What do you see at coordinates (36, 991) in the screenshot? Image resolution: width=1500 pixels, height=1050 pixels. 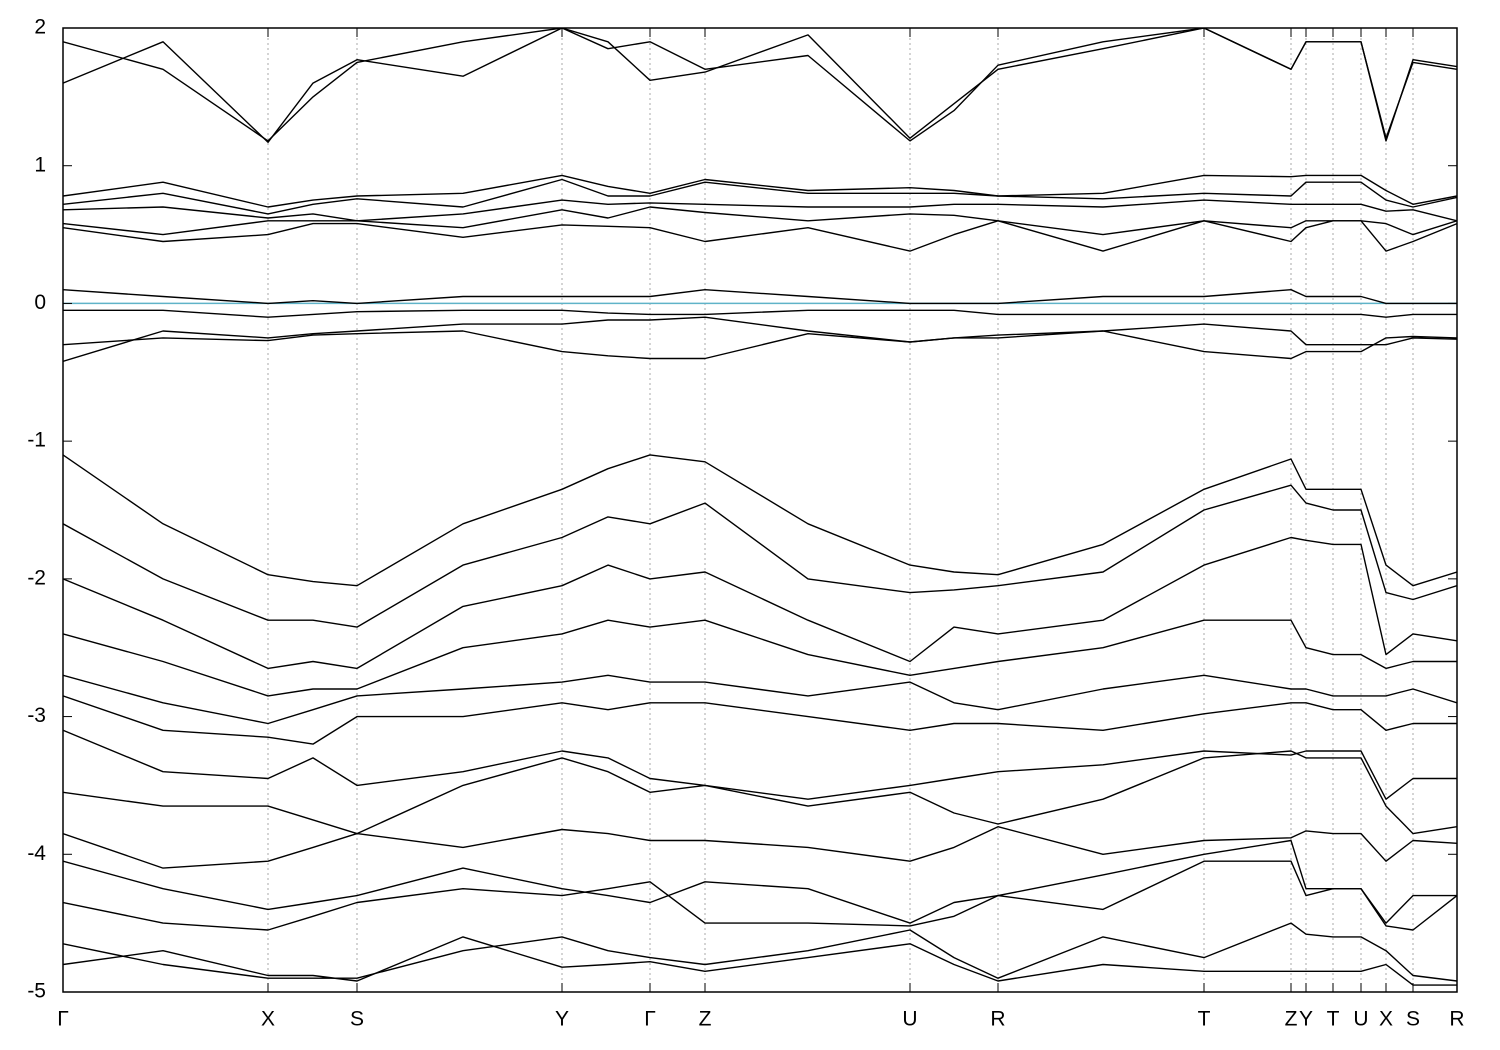 I see `y-tick-label: -5` at bounding box center [36, 991].